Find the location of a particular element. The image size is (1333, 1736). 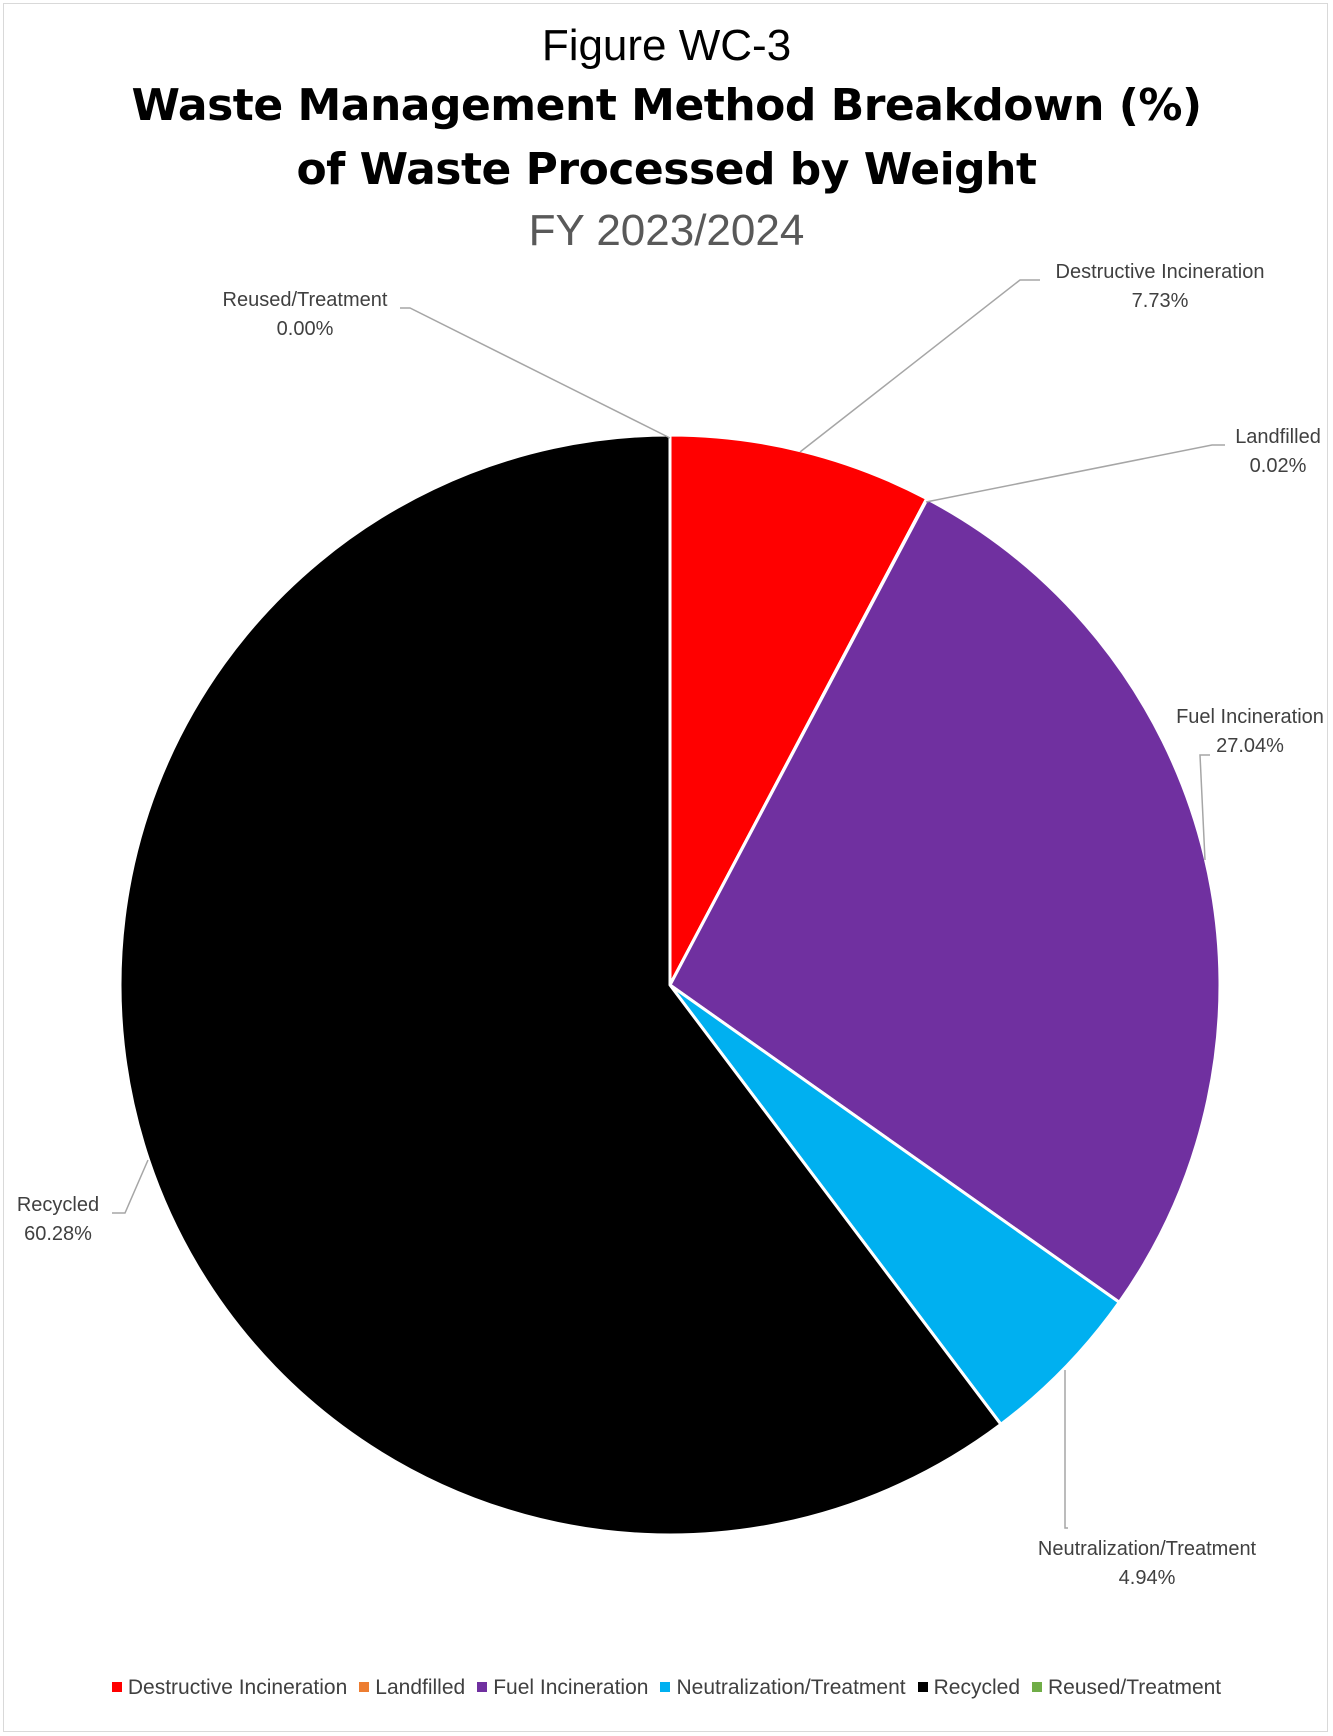

legend-item-reused-treatment: Reused/Treatment is located at coordinates (1126, 1688).